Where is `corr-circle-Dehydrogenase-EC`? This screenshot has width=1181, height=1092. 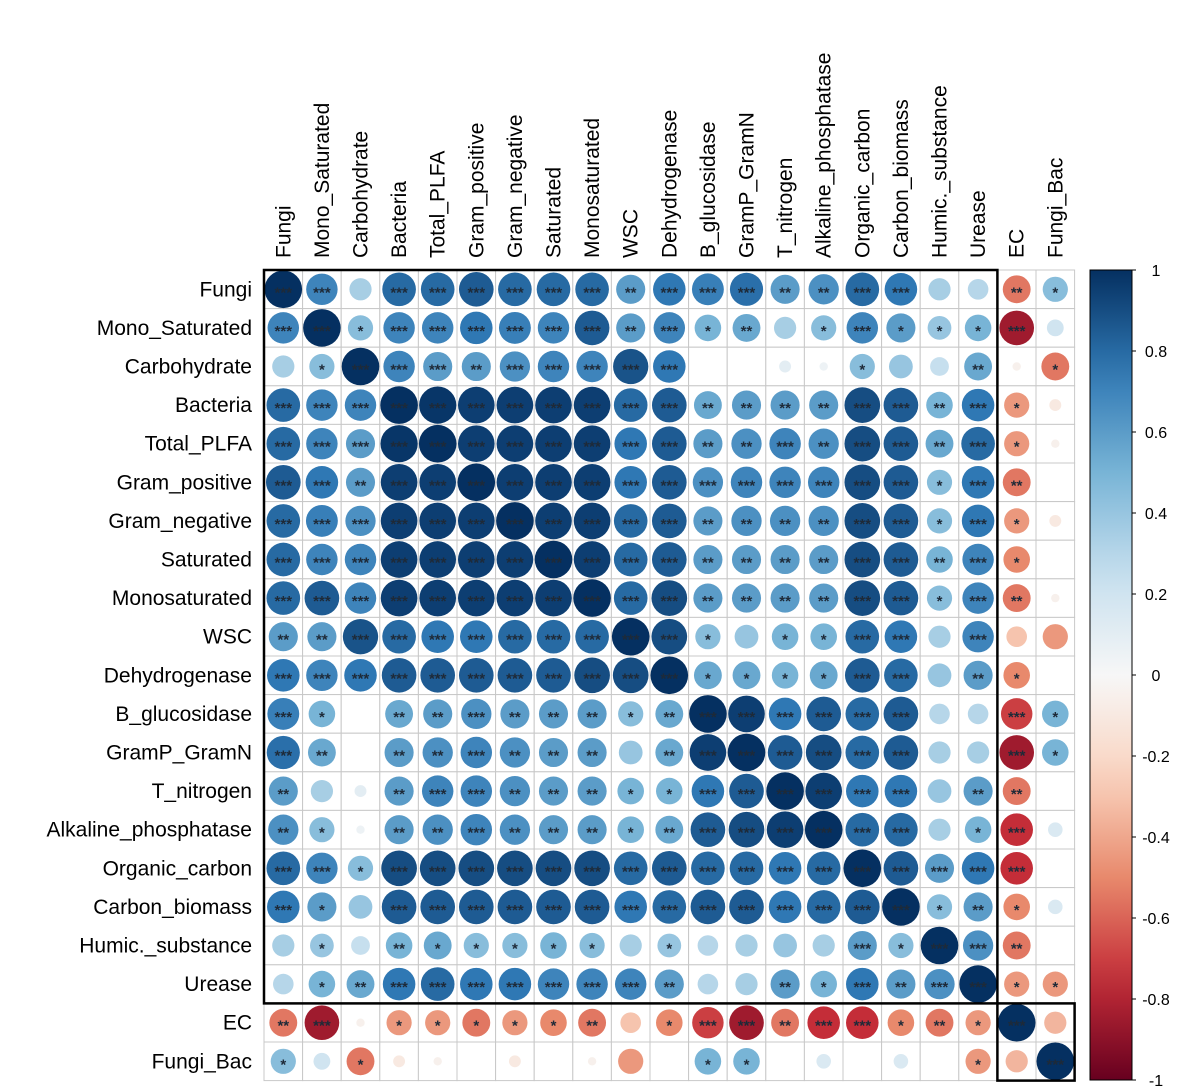 corr-circle-Dehydrogenase-EC is located at coordinates (1016, 675).